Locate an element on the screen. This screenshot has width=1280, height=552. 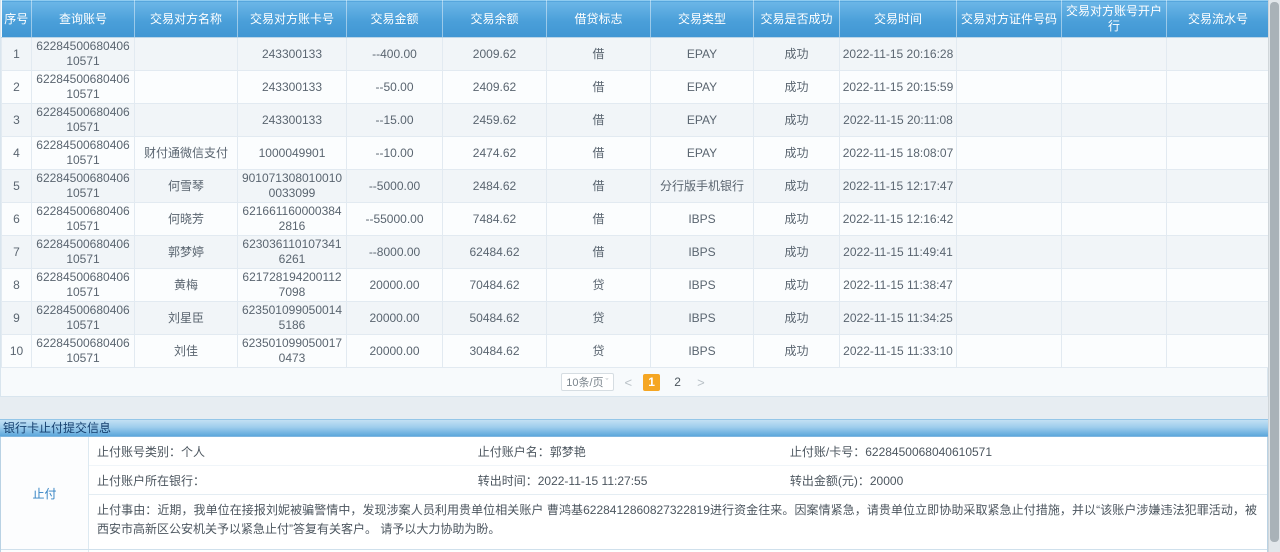
page-size-select: 10条/页 ˇ is located at coordinates (587, 382).